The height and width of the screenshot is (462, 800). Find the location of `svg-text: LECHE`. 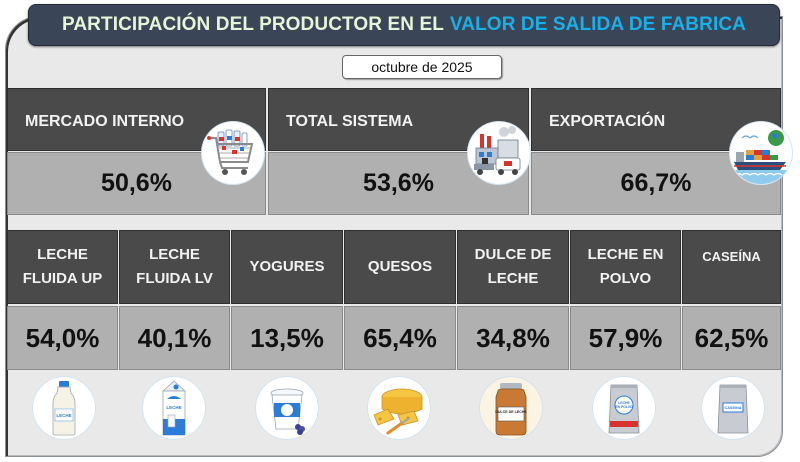

svg-text: LECHE is located at coordinates (624, 403).